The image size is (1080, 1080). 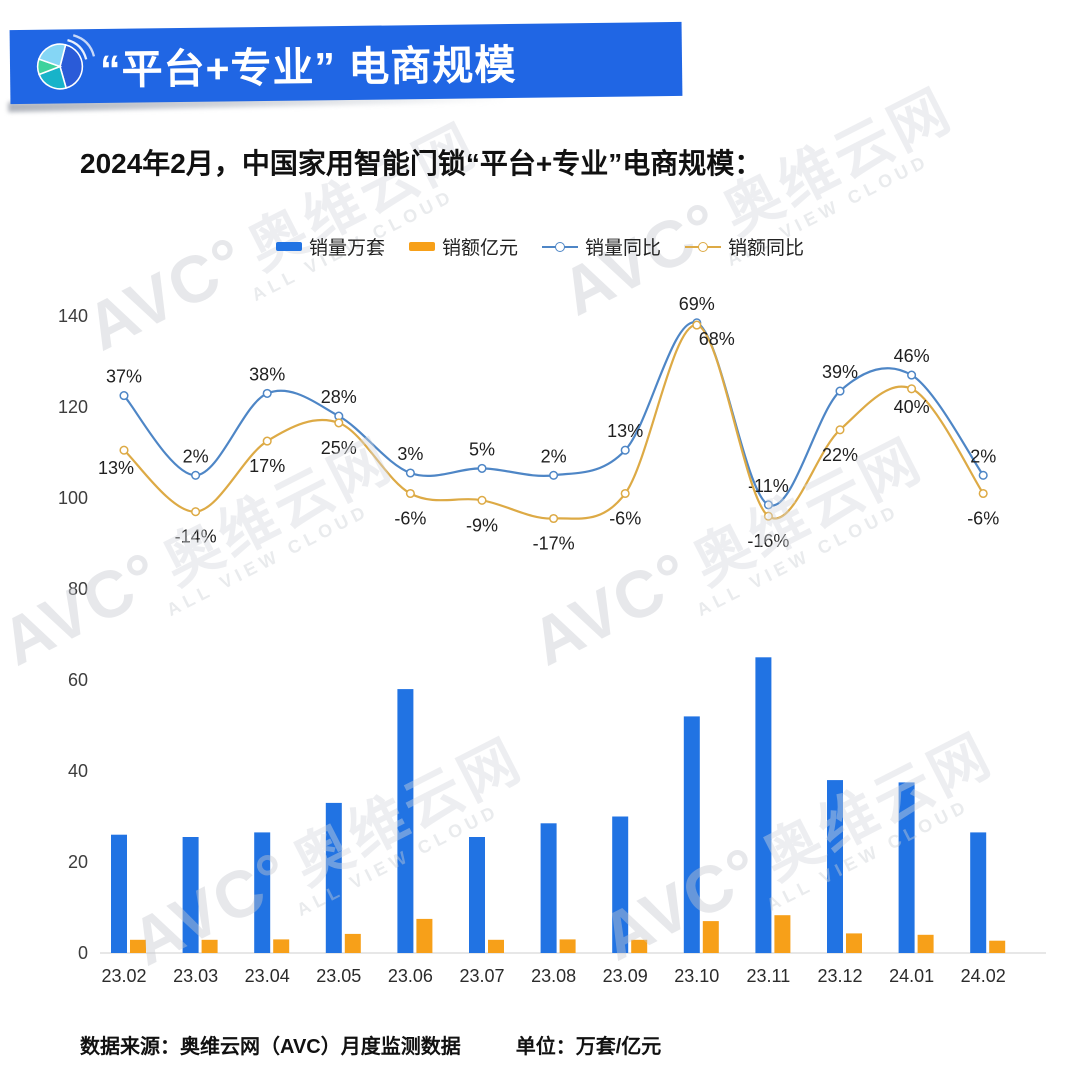 I want to click on x-axis-label: 24.02, so click(x=983, y=976).